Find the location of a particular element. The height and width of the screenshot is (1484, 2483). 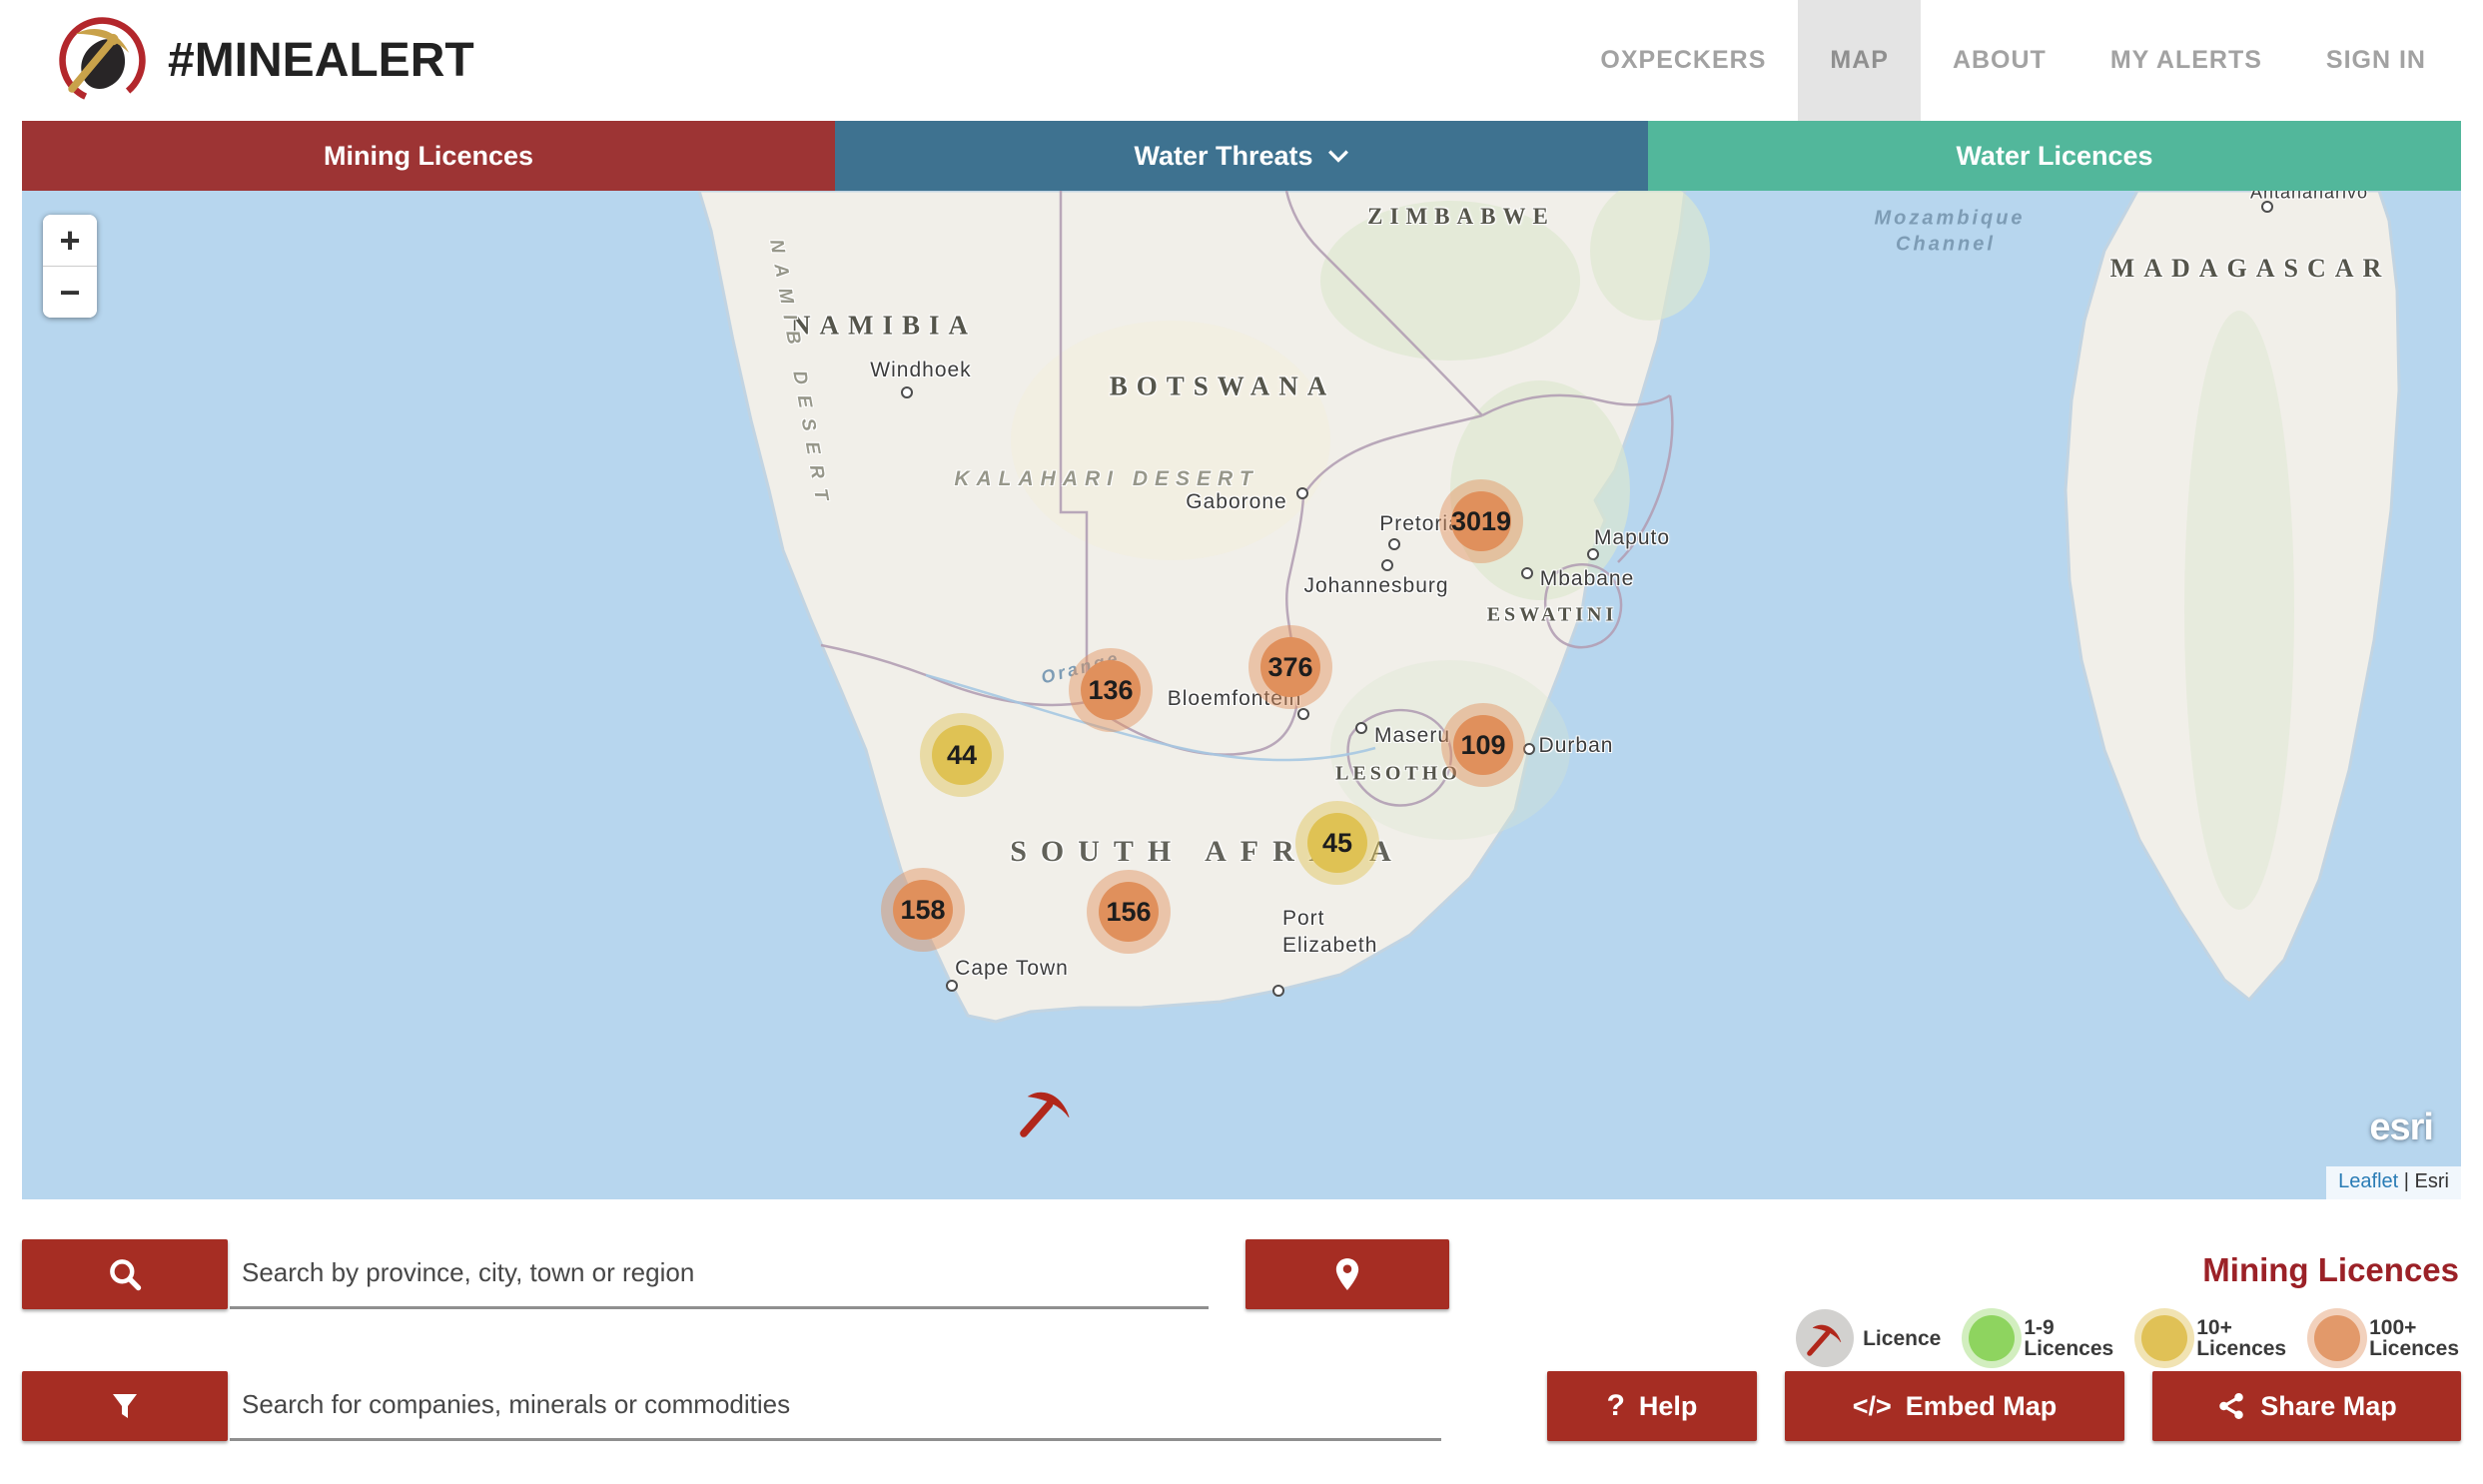

city-label-port-elizabeth-line2: Elizabeth is located at coordinates (1330, 945).